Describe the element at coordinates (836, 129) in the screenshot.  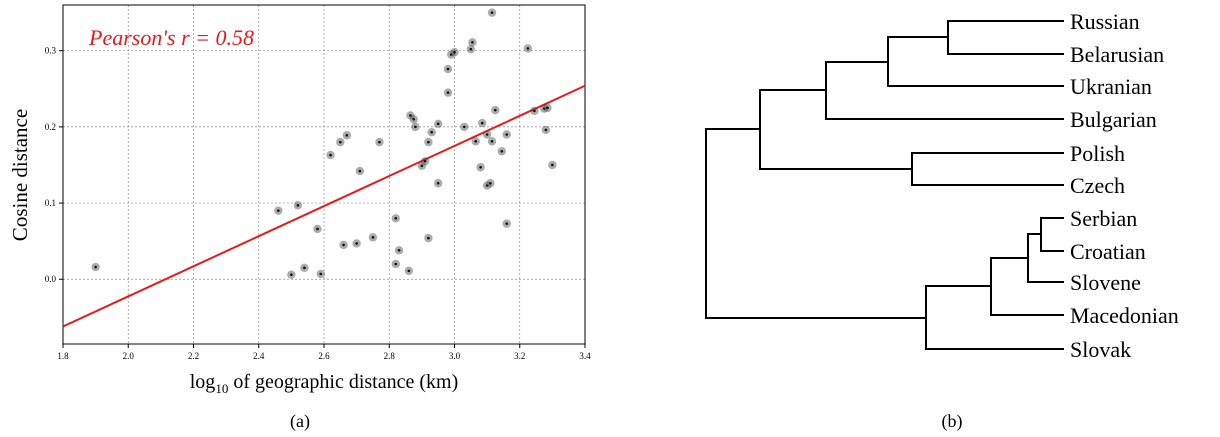
I see `branch-east-west` at that location.